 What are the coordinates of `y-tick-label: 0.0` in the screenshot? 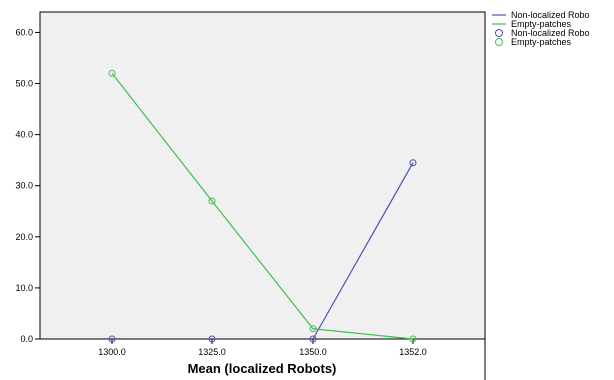 It's located at (26, 339).